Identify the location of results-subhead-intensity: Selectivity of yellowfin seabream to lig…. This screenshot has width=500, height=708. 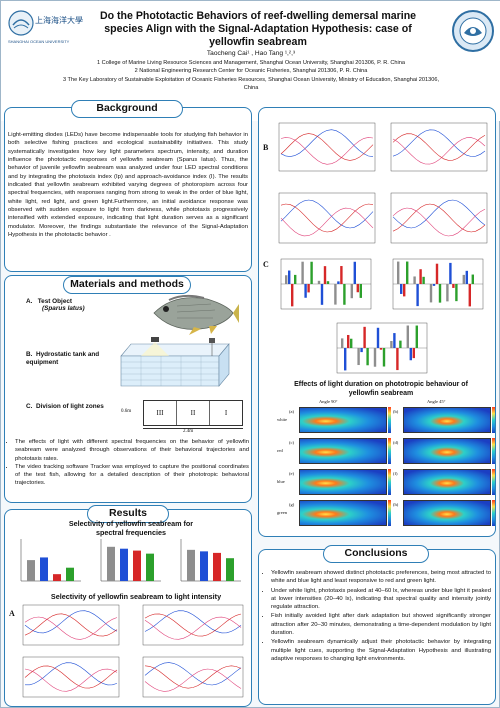
(136, 596).